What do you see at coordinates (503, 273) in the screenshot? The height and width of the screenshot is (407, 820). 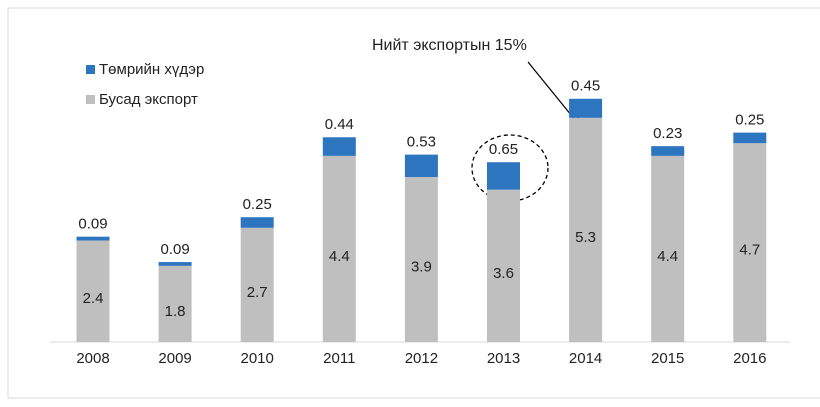 I see `value-label: 3.6` at bounding box center [503, 273].